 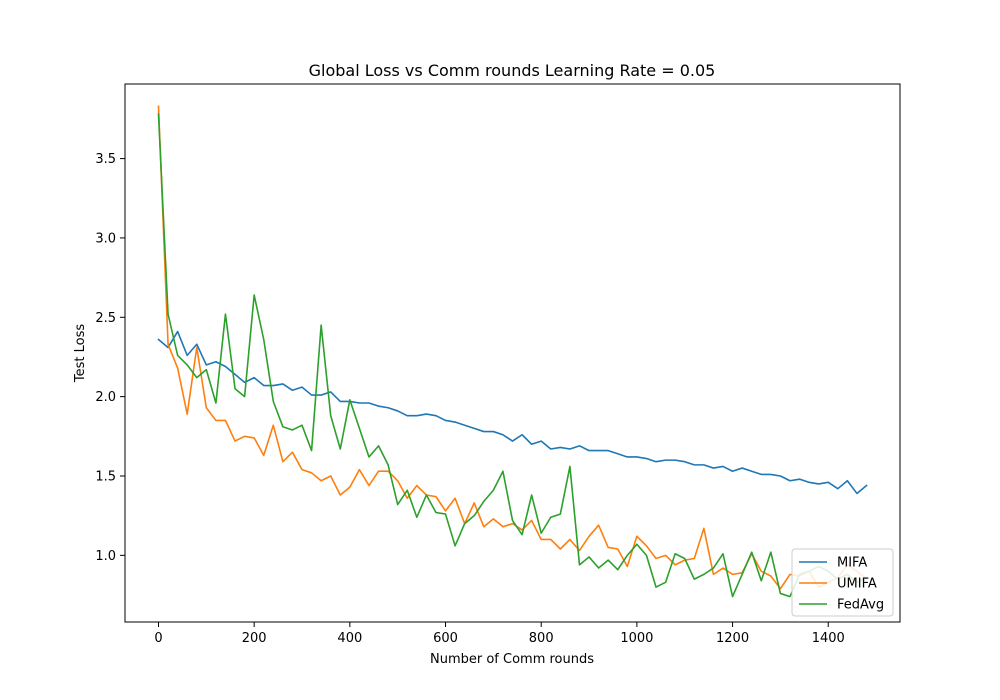 What do you see at coordinates (105, 397) in the screenshot?
I see `y-tick-label: 2.0` at bounding box center [105, 397].